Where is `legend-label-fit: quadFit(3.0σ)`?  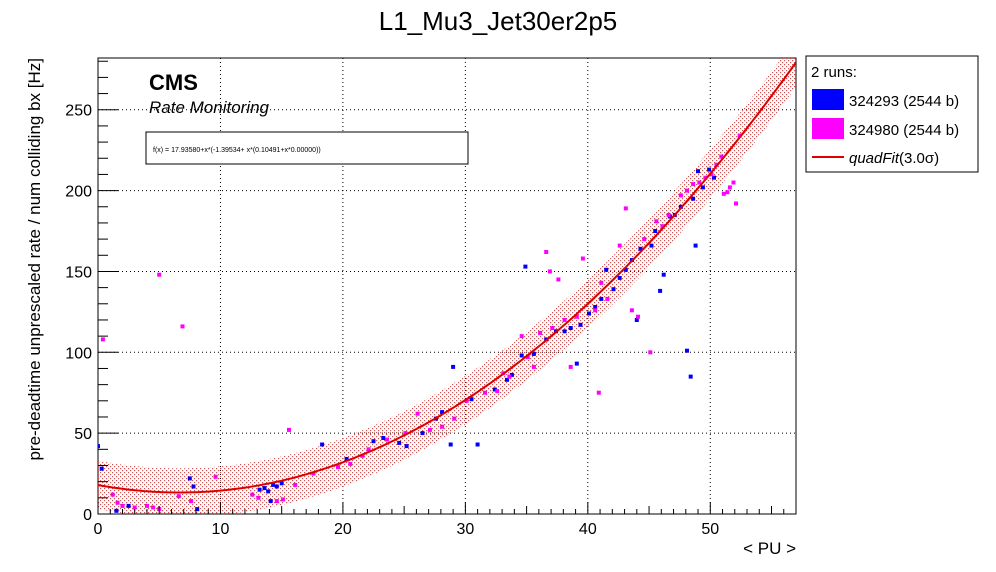 legend-label-fit: quadFit(3.0σ) is located at coordinates (894, 158).